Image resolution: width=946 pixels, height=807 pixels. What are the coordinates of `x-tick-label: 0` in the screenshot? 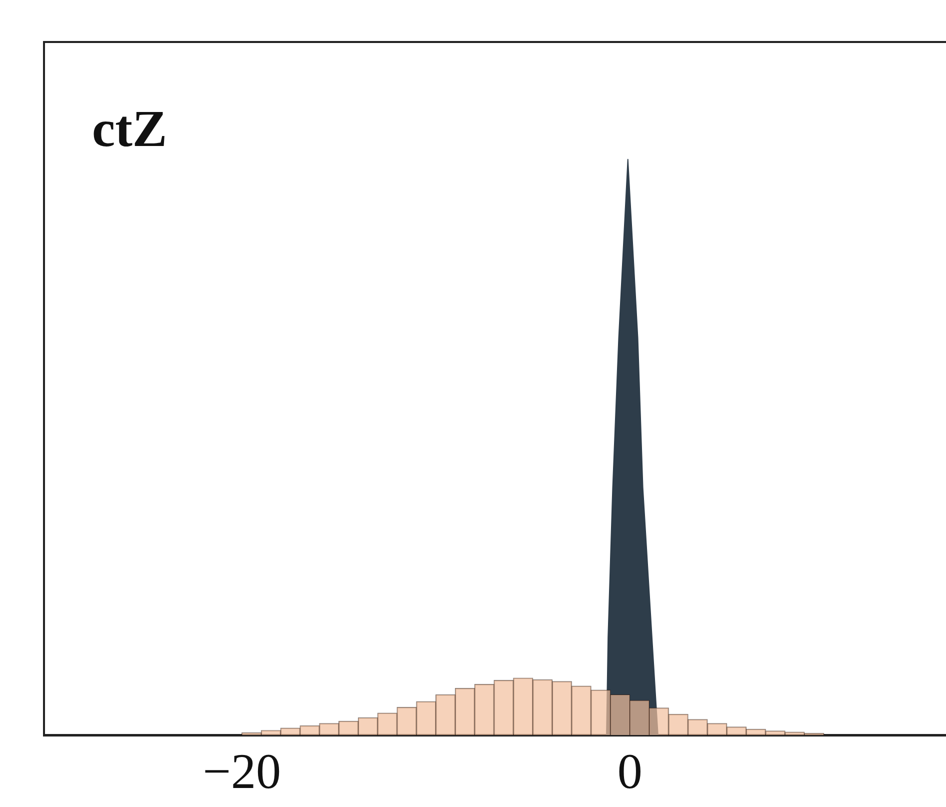 It's located at (629, 771).